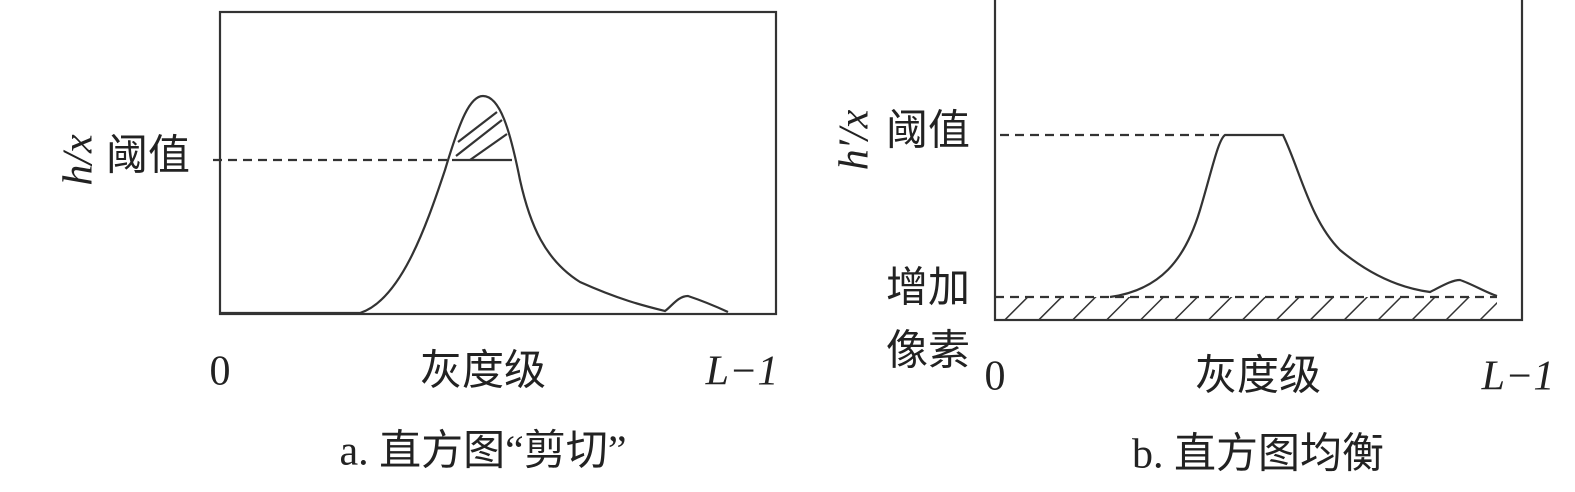  What do you see at coordinates (1247, 308) in the screenshot?
I see `added-pixels-area` at bounding box center [1247, 308].